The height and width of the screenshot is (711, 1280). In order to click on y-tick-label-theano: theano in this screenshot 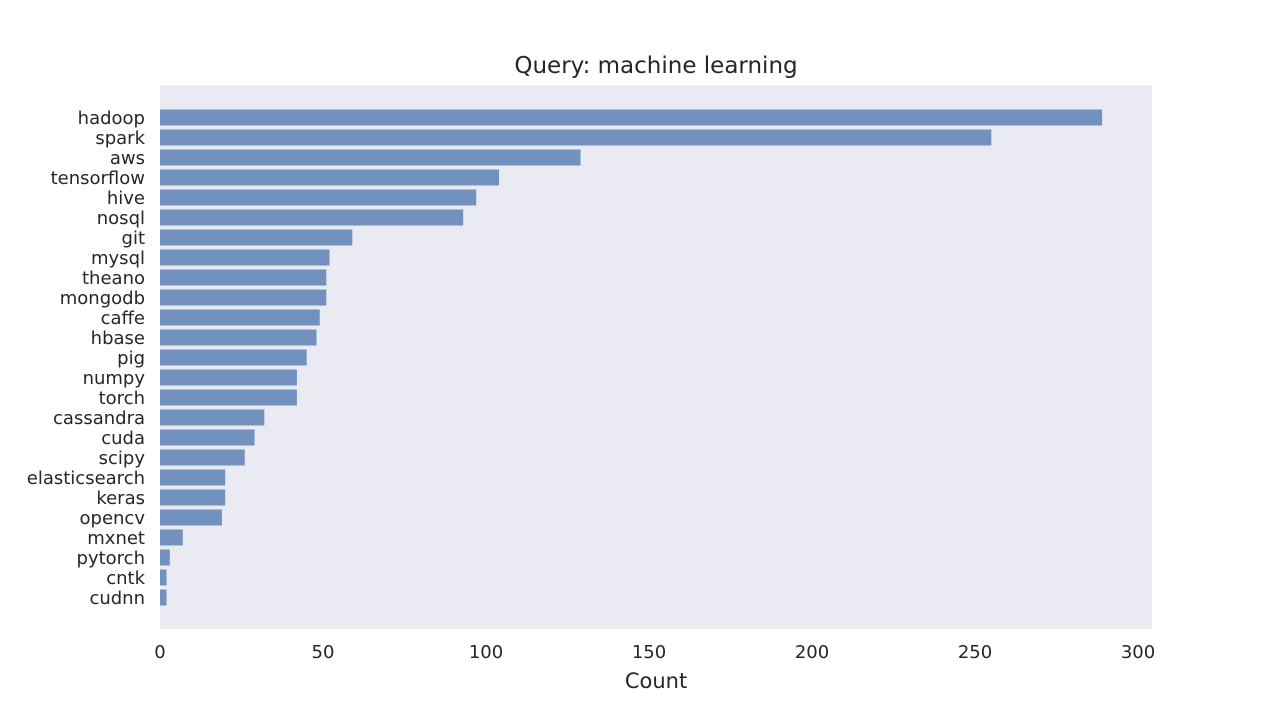, I will do `click(113, 278)`.